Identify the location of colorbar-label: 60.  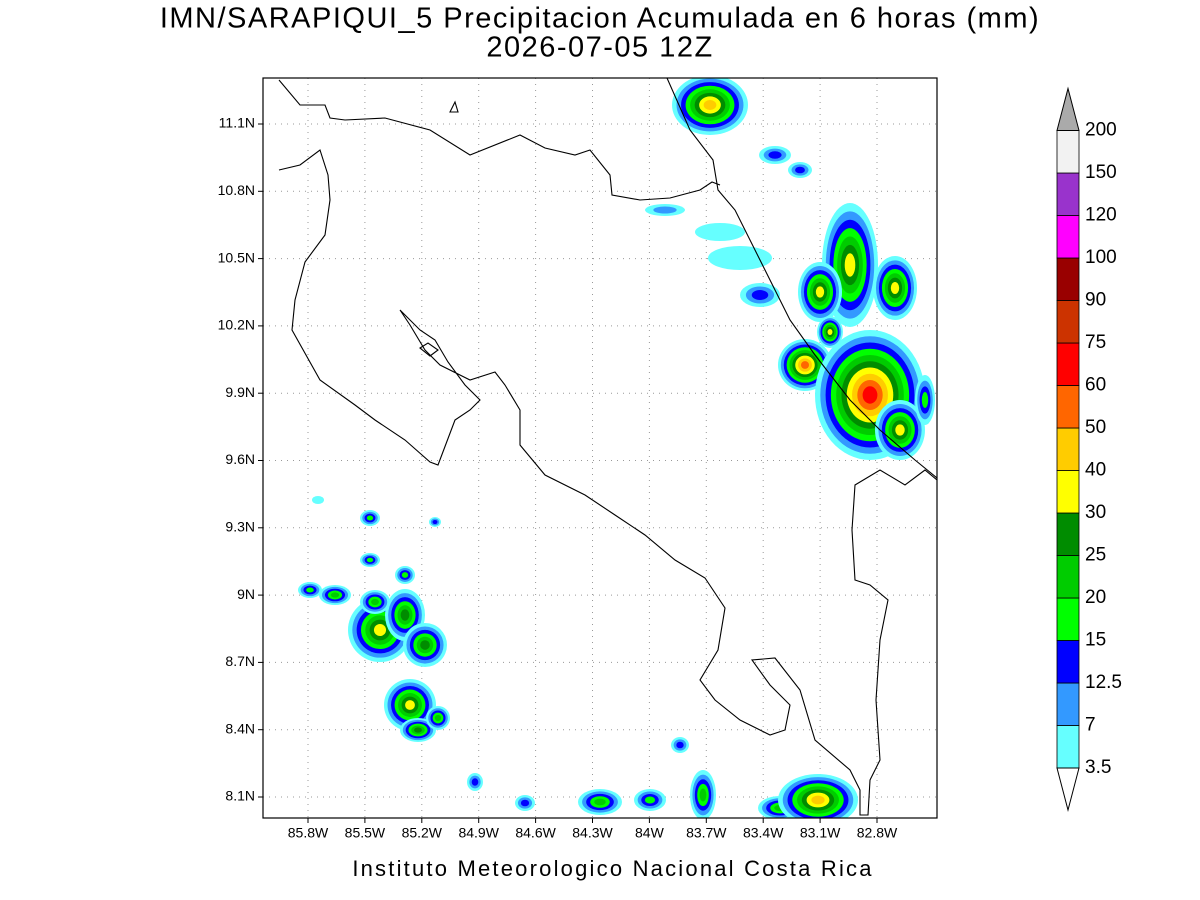
(1095, 385).